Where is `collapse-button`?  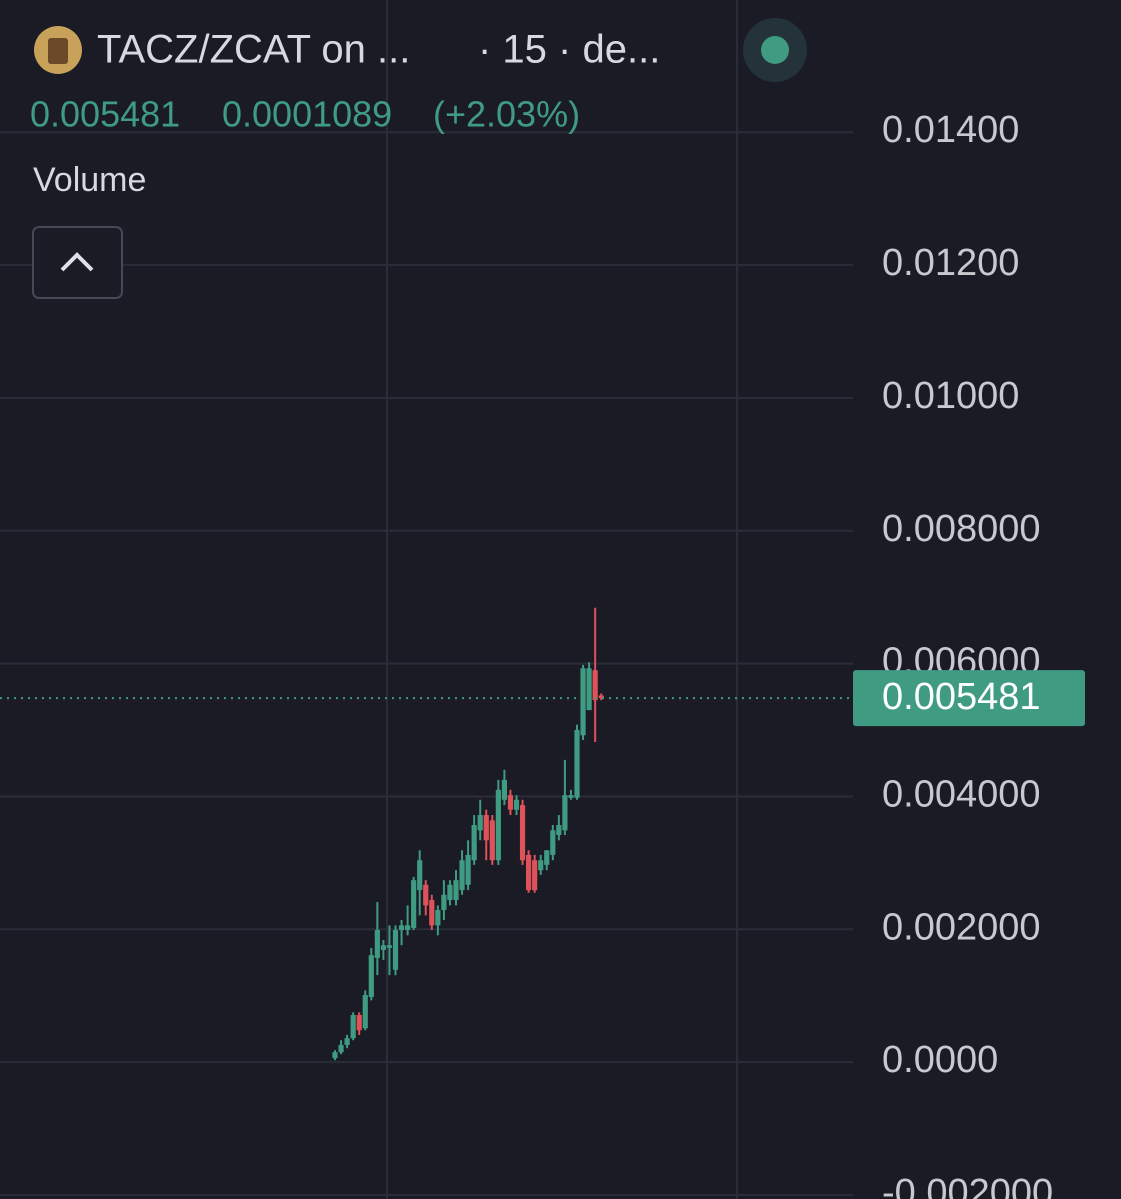 collapse-button is located at coordinates (77, 262).